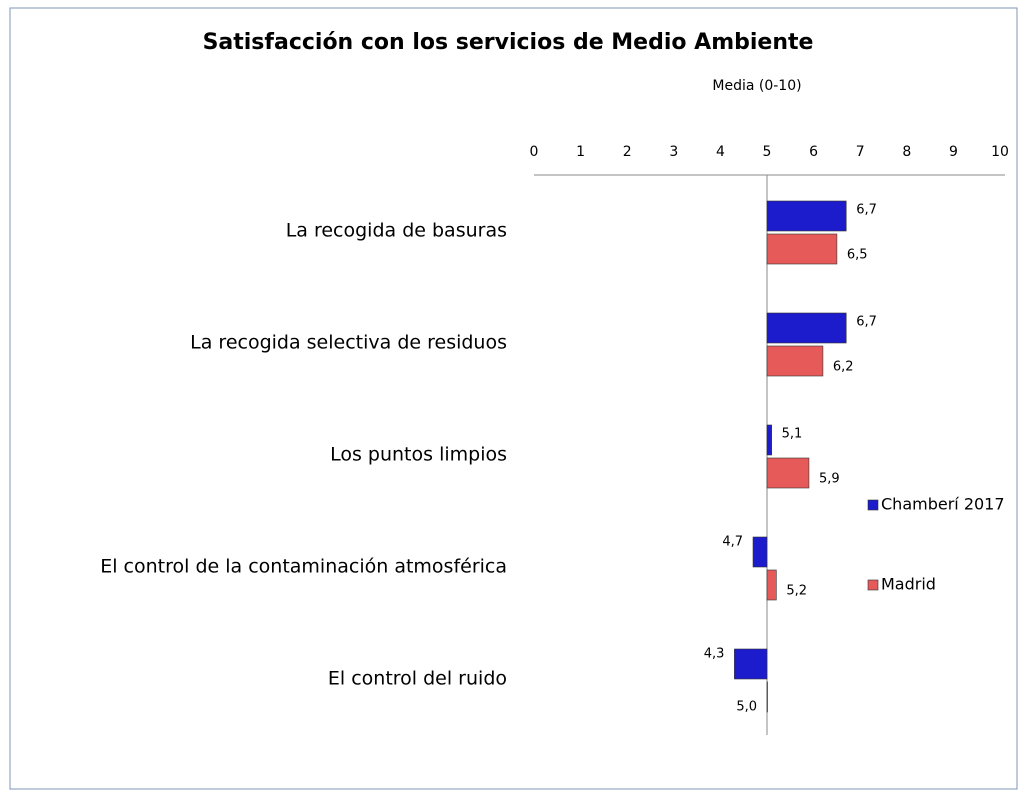  Describe the element at coordinates (796, 591) in the screenshot. I see `value-label: 5,2` at that location.